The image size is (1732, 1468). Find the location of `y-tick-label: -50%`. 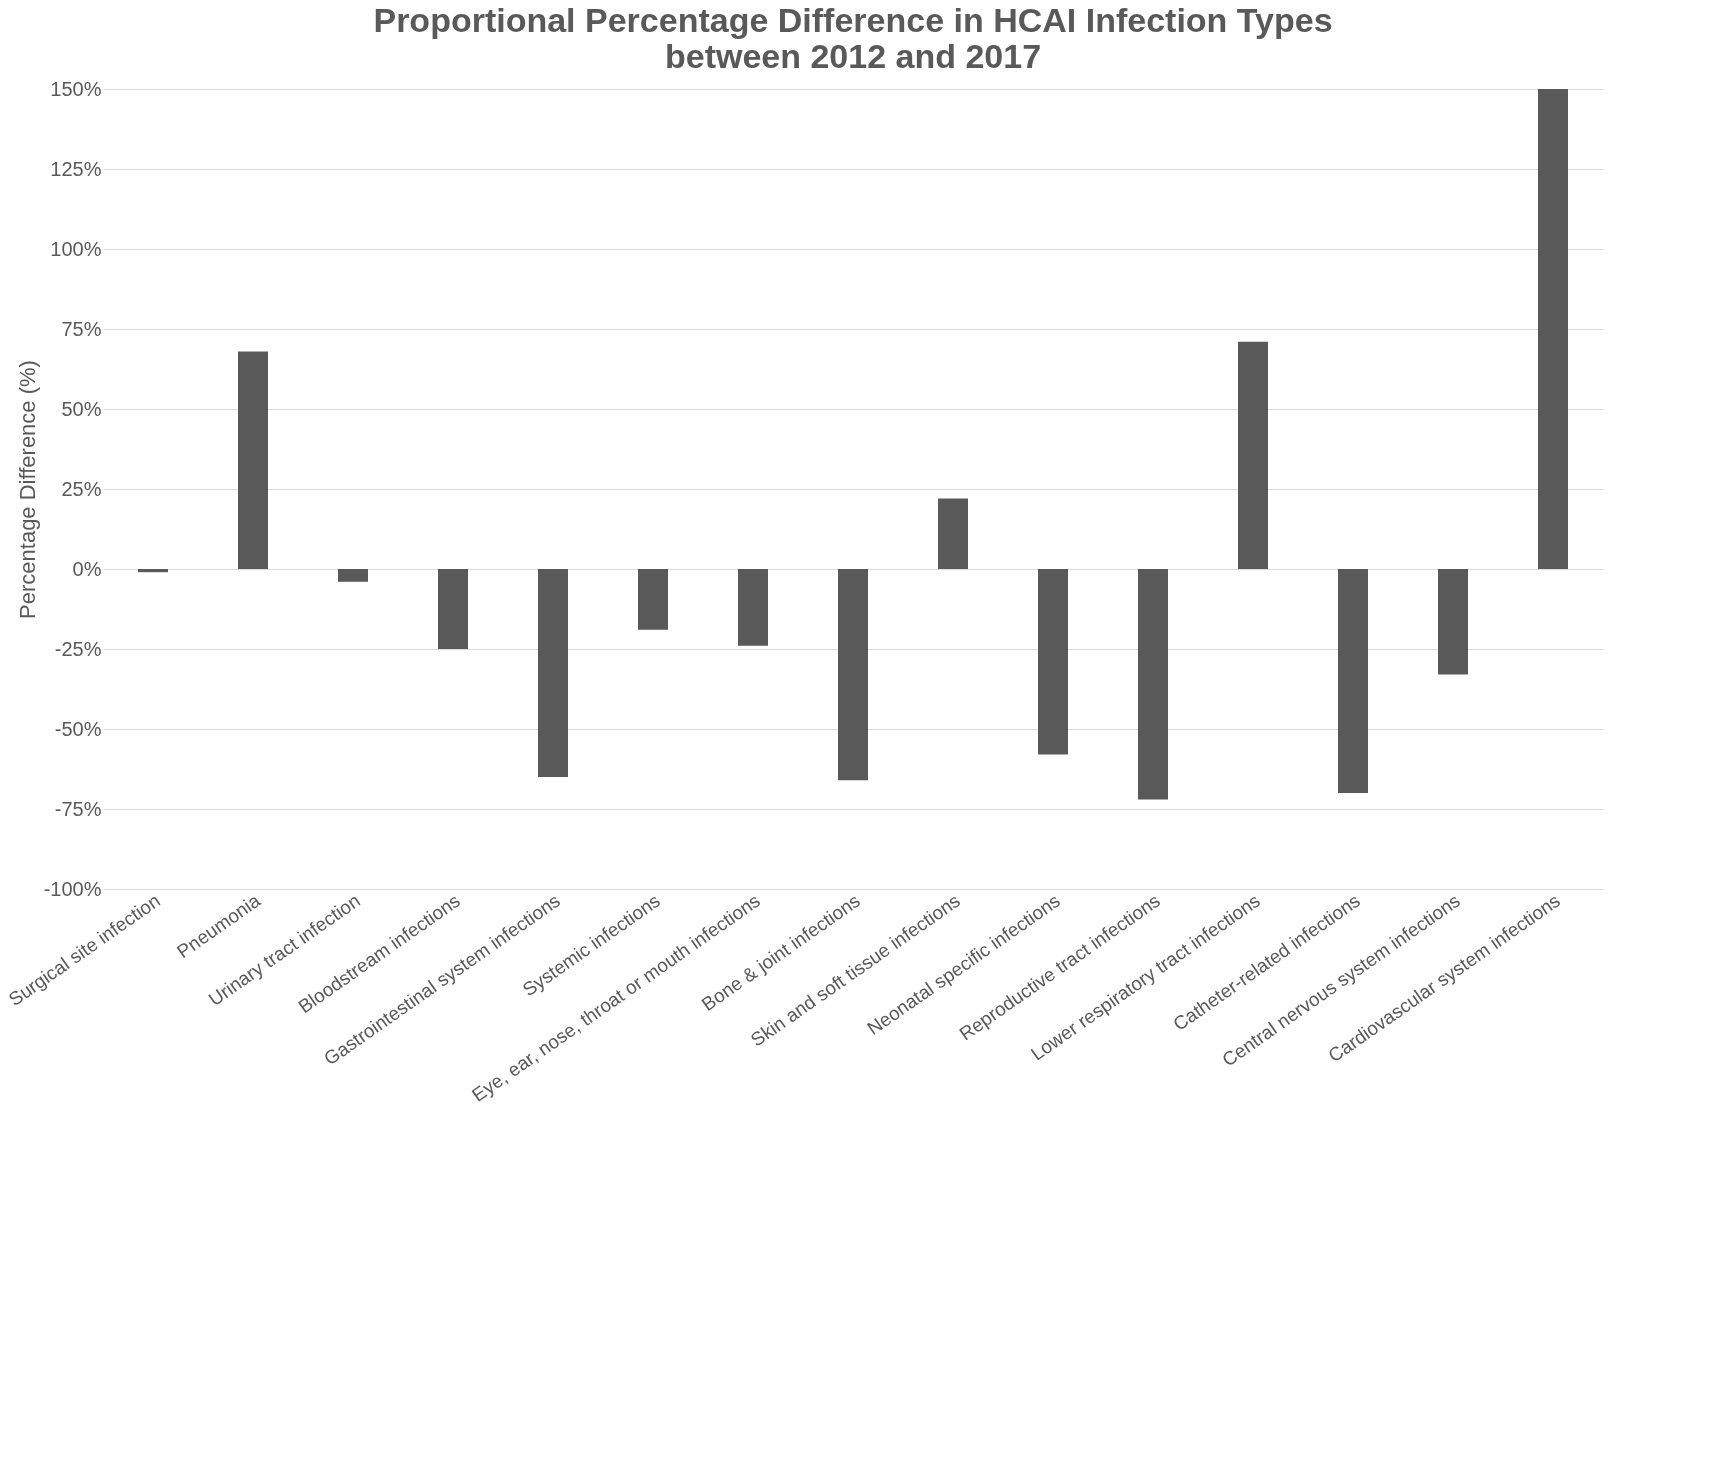

y-tick-label: -50% is located at coordinates (78, 728).